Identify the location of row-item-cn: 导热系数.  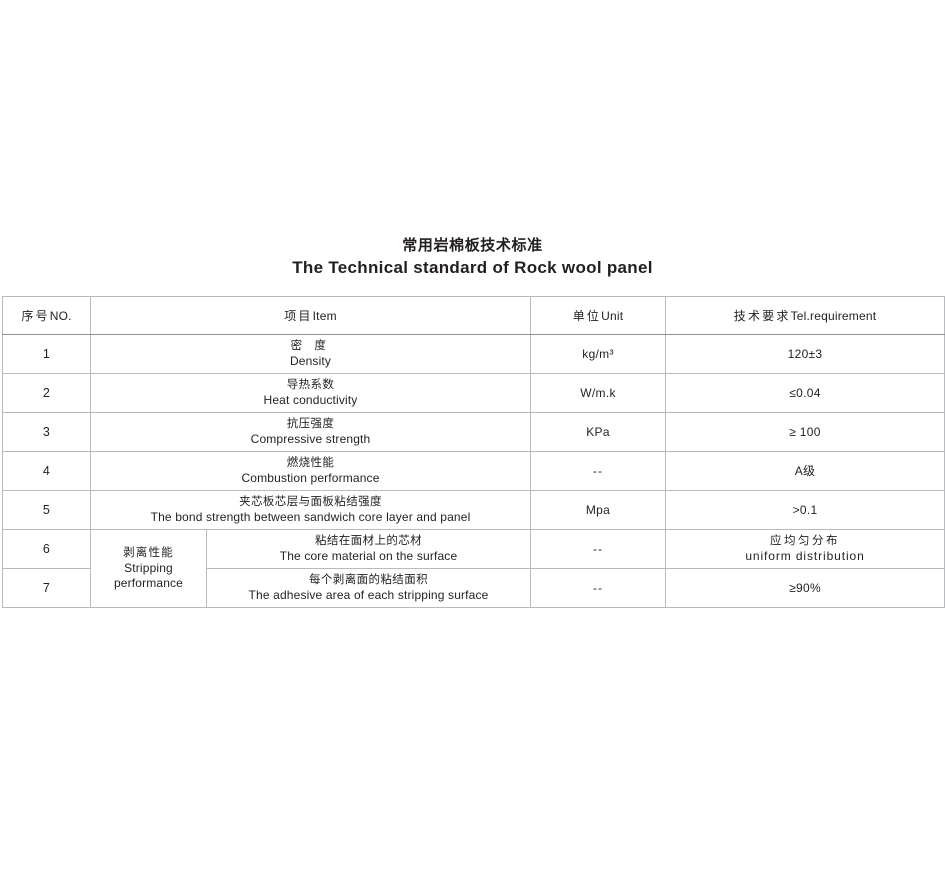
(310, 385).